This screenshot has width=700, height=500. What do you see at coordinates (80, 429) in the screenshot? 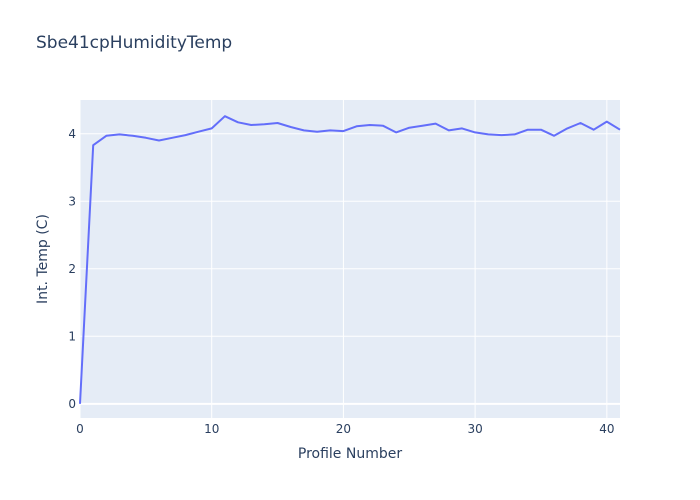
I see `x-tick-label: 0` at bounding box center [80, 429].